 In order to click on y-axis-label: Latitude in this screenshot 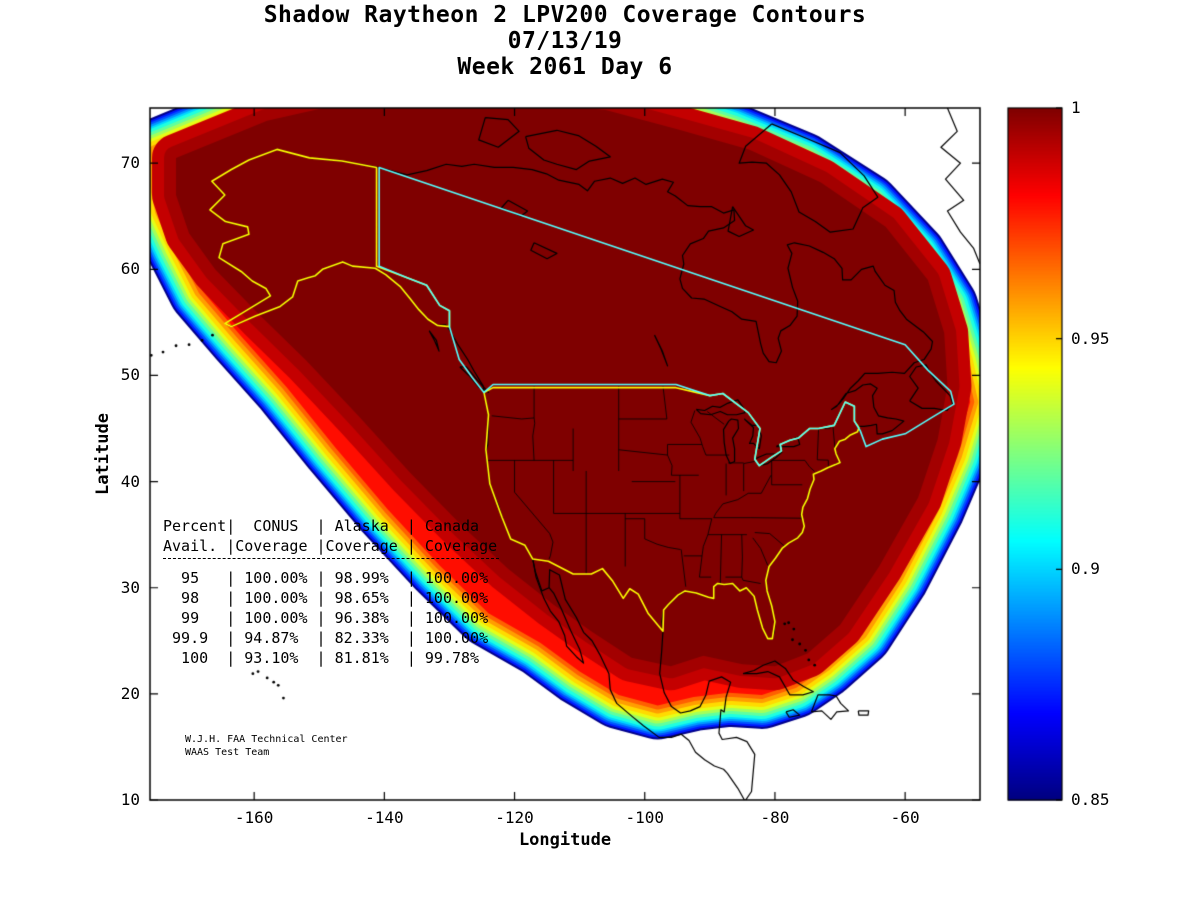, I will do `click(103, 454)`.